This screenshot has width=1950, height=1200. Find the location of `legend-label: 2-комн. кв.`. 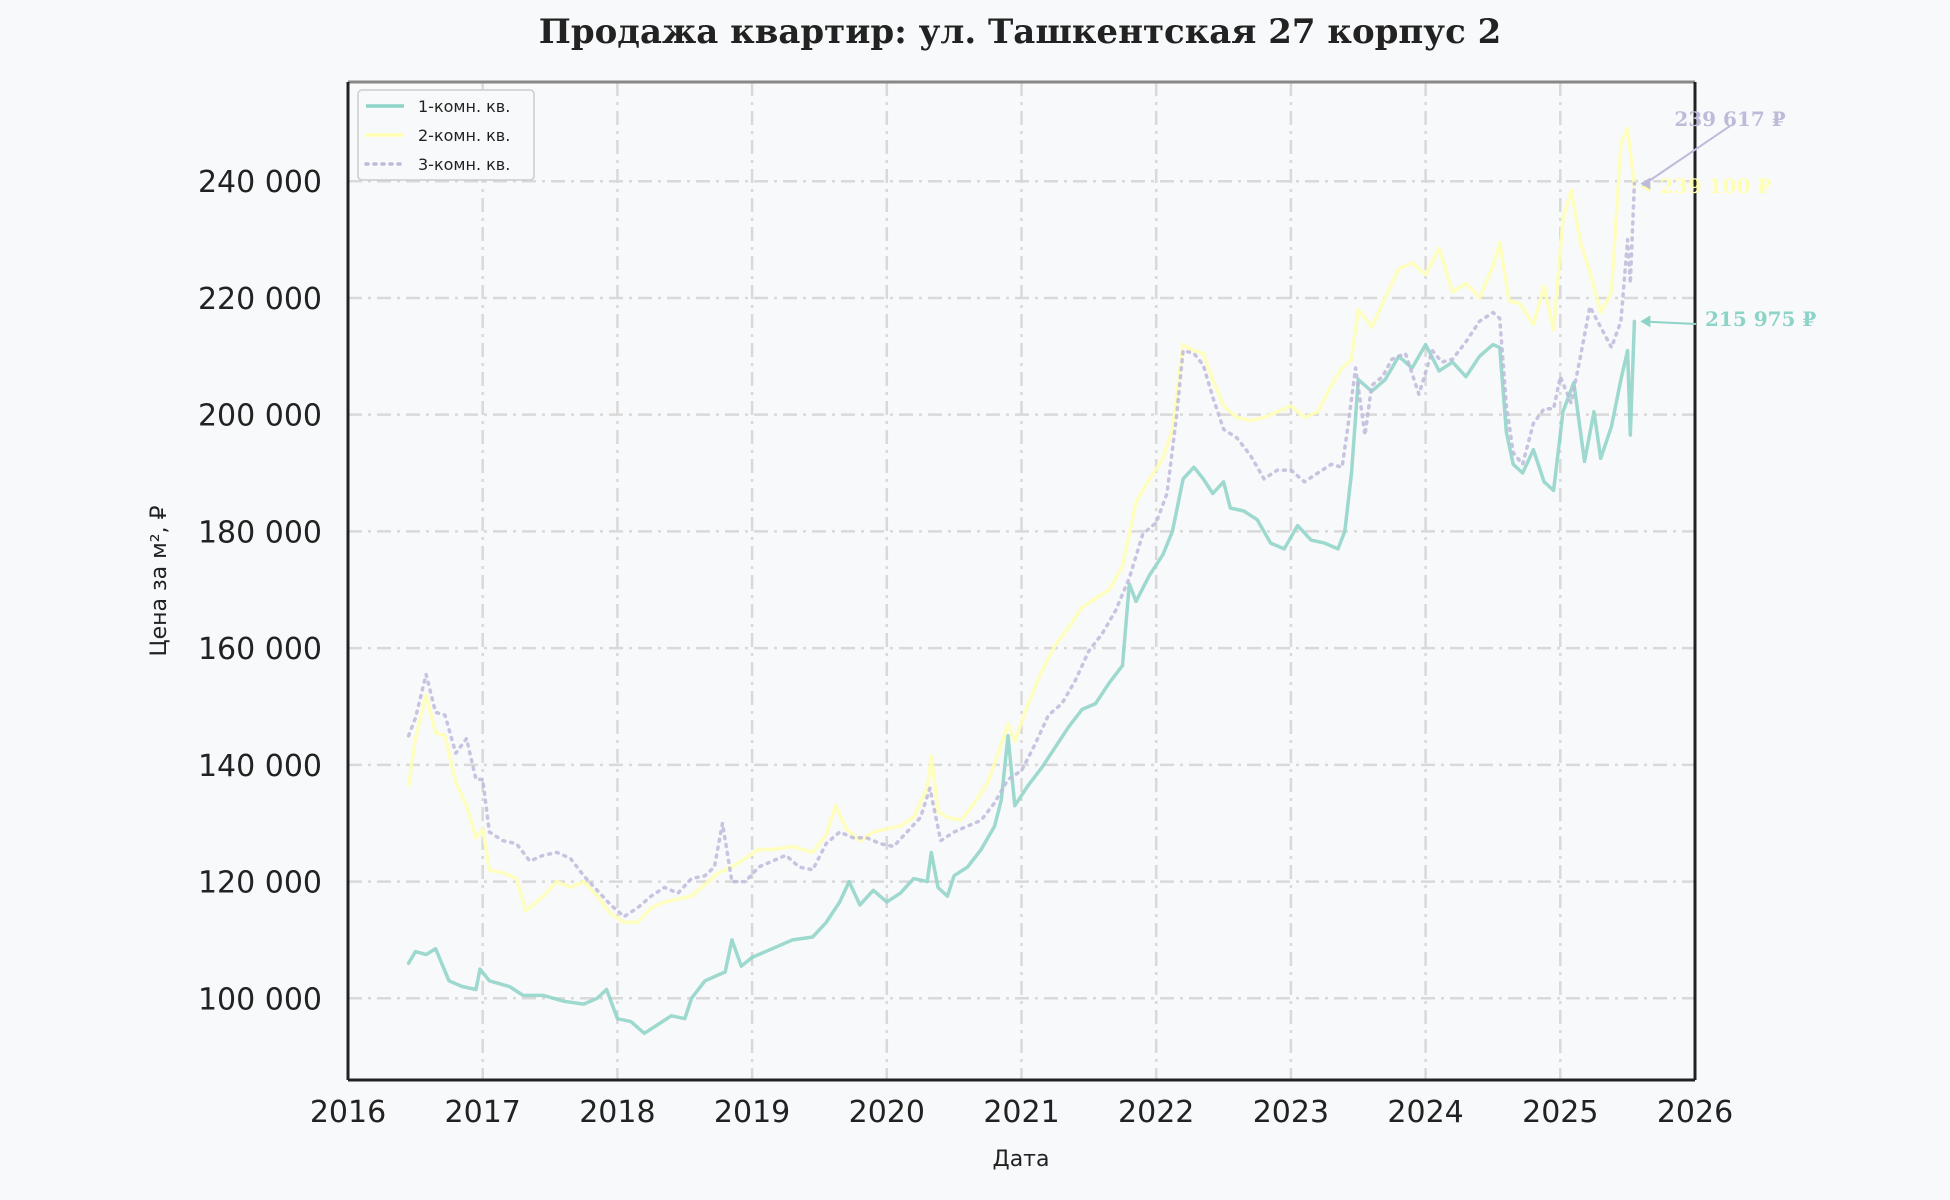

legend-label: 2-комн. кв. is located at coordinates (464, 135).